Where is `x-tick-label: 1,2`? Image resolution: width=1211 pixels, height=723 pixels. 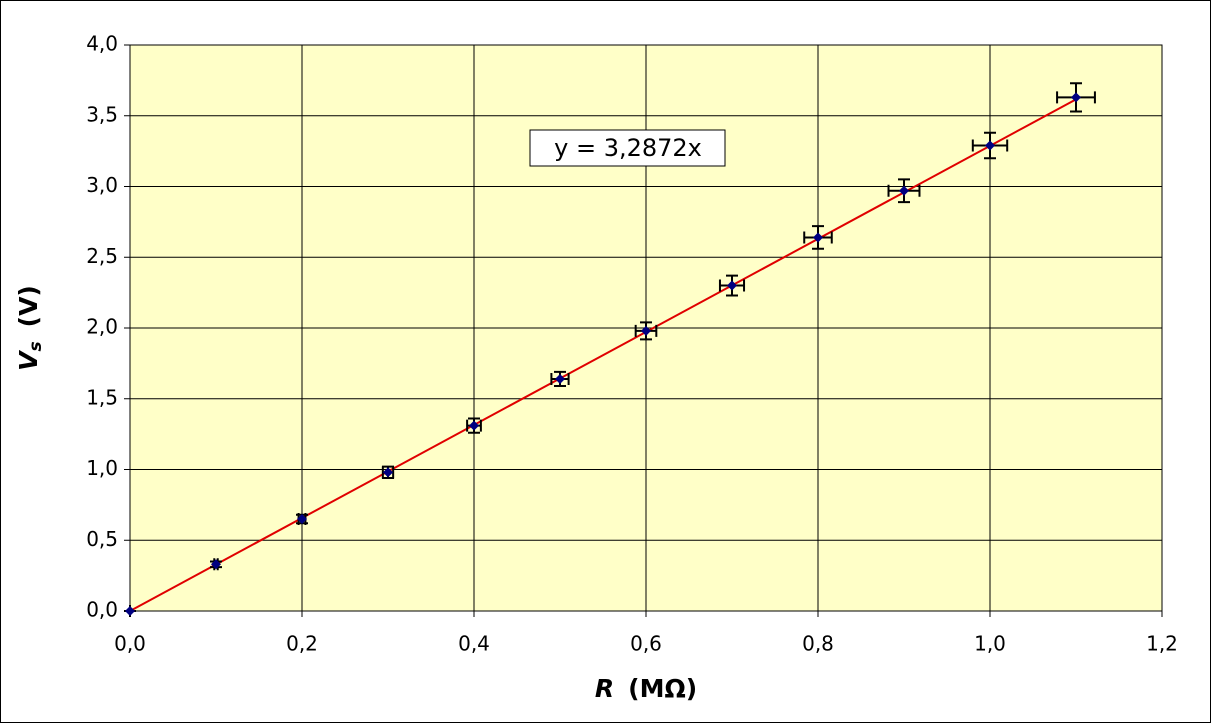 x-tick-label: 1,2 is located at coordinates (1162, 644).